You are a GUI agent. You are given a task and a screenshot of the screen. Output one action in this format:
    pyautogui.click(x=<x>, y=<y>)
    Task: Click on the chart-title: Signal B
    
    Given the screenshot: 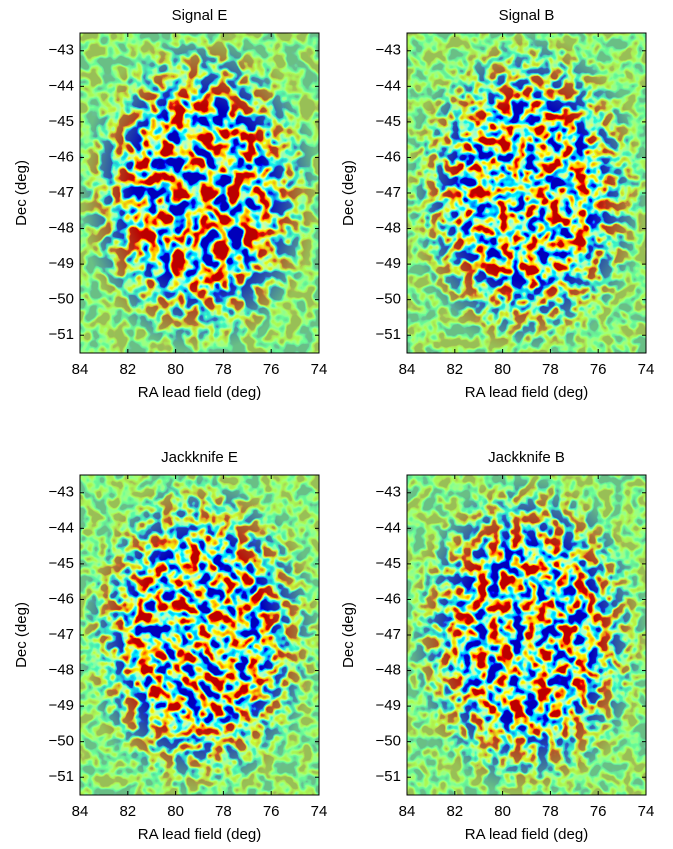 What is the action you would take?
    pyautogui.click(x=527, y=15)
    